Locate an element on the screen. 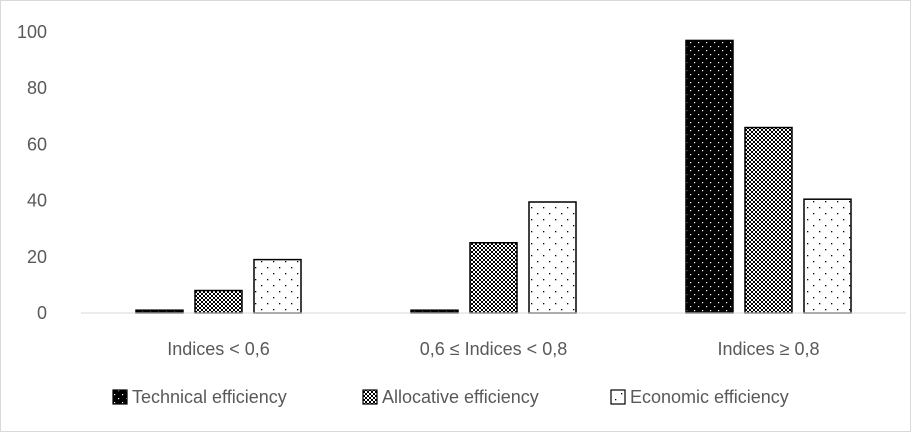 This screenshot has width=911, height=438. legend-label: Technical efficiency is located at coordinates (209, 397).